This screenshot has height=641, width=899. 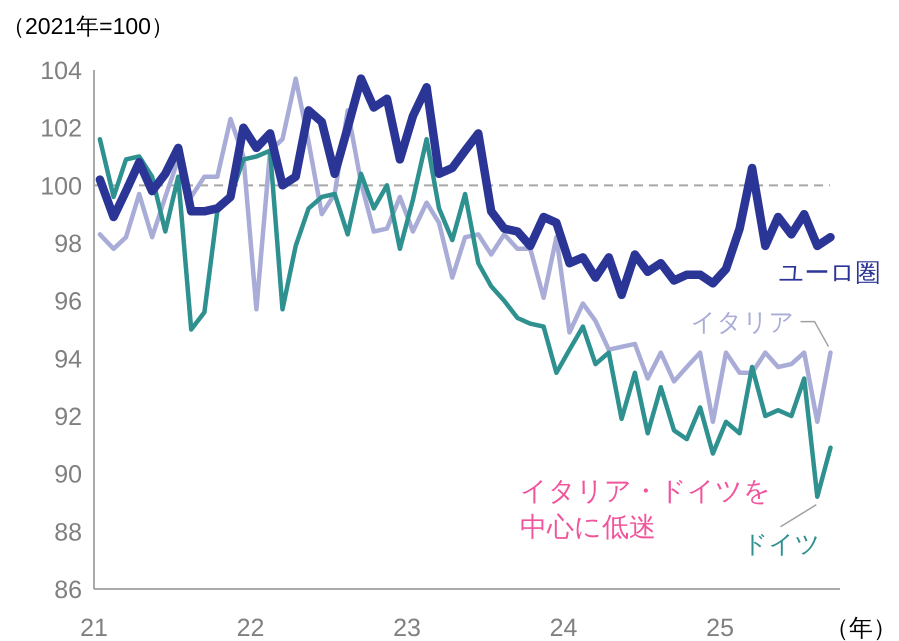 I want to click on y-tick-label: 86, so click(x=68, y=590).